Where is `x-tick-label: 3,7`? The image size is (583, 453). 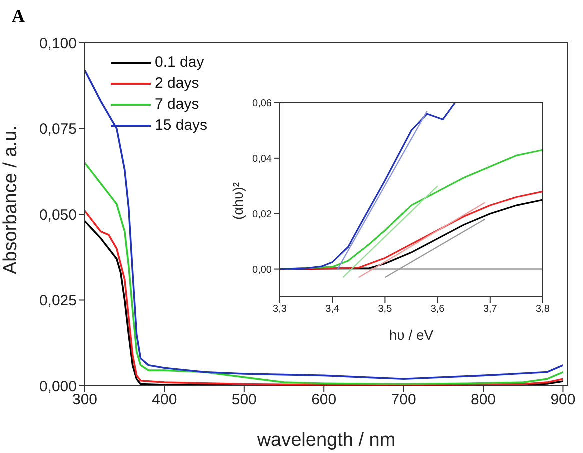
x-tick-label: 3,7 is located at coordinates (490, 310).